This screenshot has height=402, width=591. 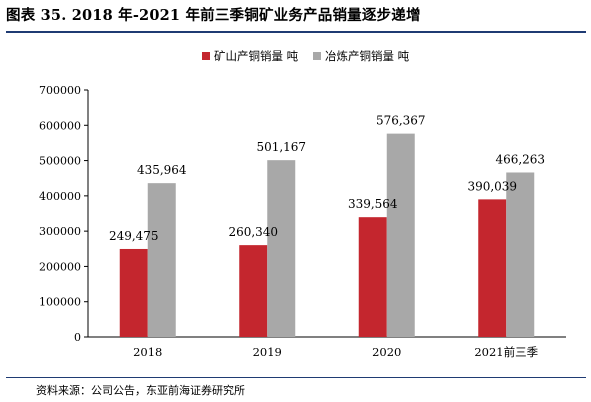 What do you see at coordinates (401, 121) in the screenshot?
I see `data-label: 576,367` at bounding box center [401, 121].